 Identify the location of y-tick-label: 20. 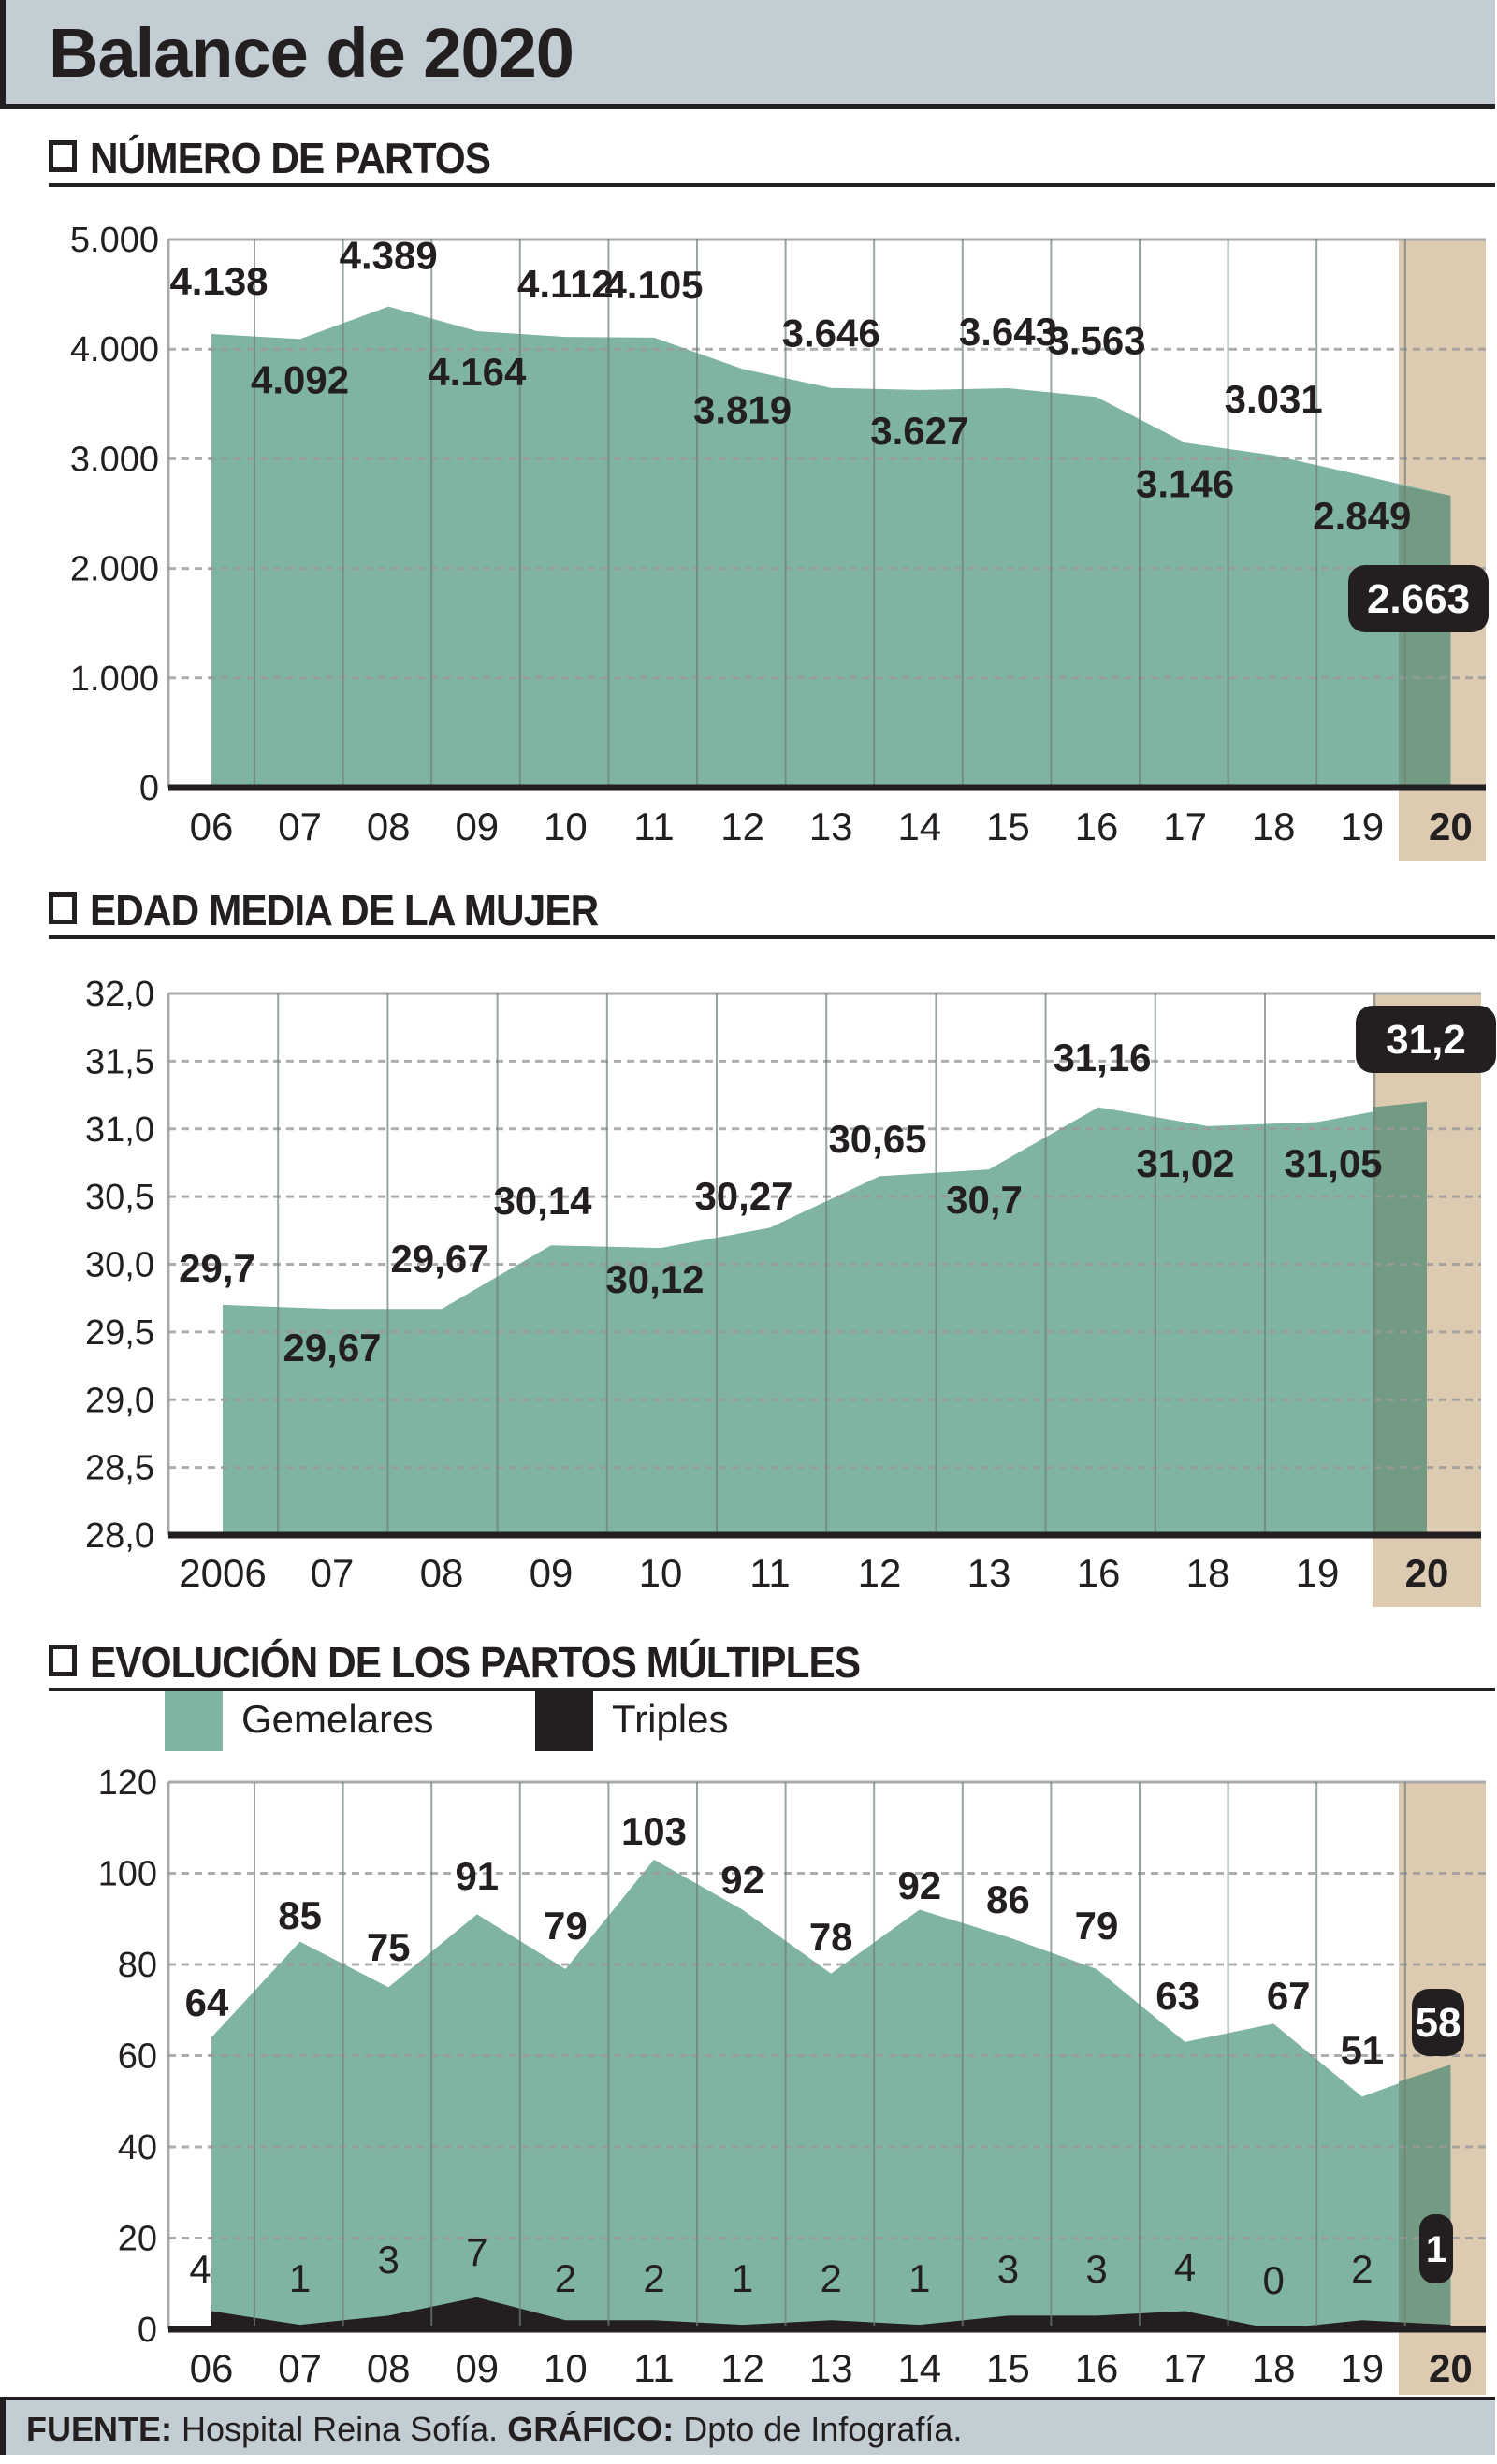
(137, 2240).